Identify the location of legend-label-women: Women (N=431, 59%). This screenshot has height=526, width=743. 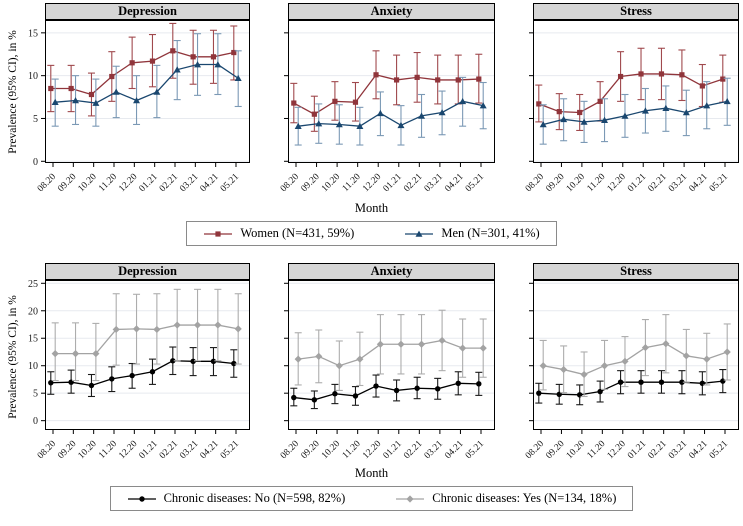
(297, 233).